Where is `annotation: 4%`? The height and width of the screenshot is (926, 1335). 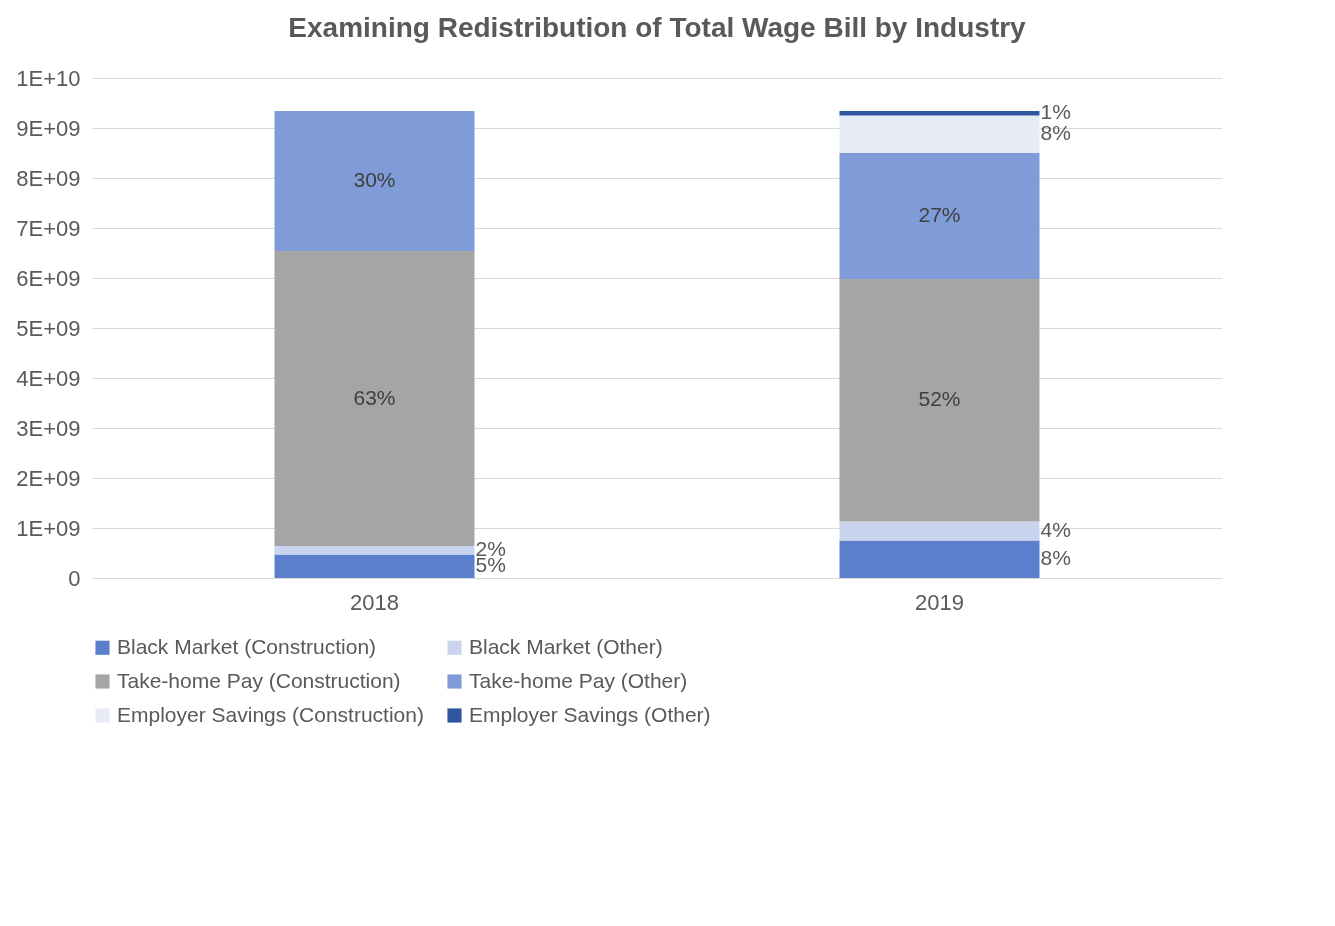 annotation: 4% is located at coordinates (1055, 529).